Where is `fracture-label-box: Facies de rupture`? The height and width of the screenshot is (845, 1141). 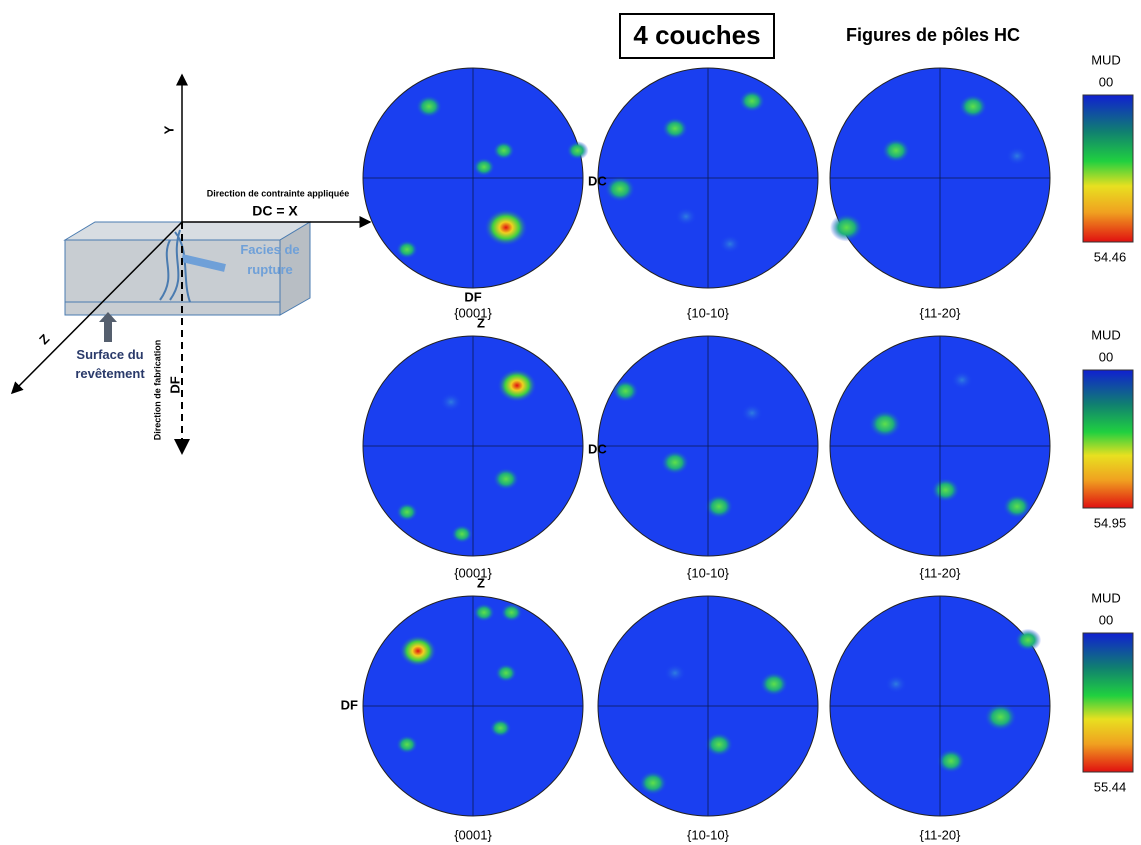
fracture-label-box: Facies de rupture is located at coordinates (270, 259).